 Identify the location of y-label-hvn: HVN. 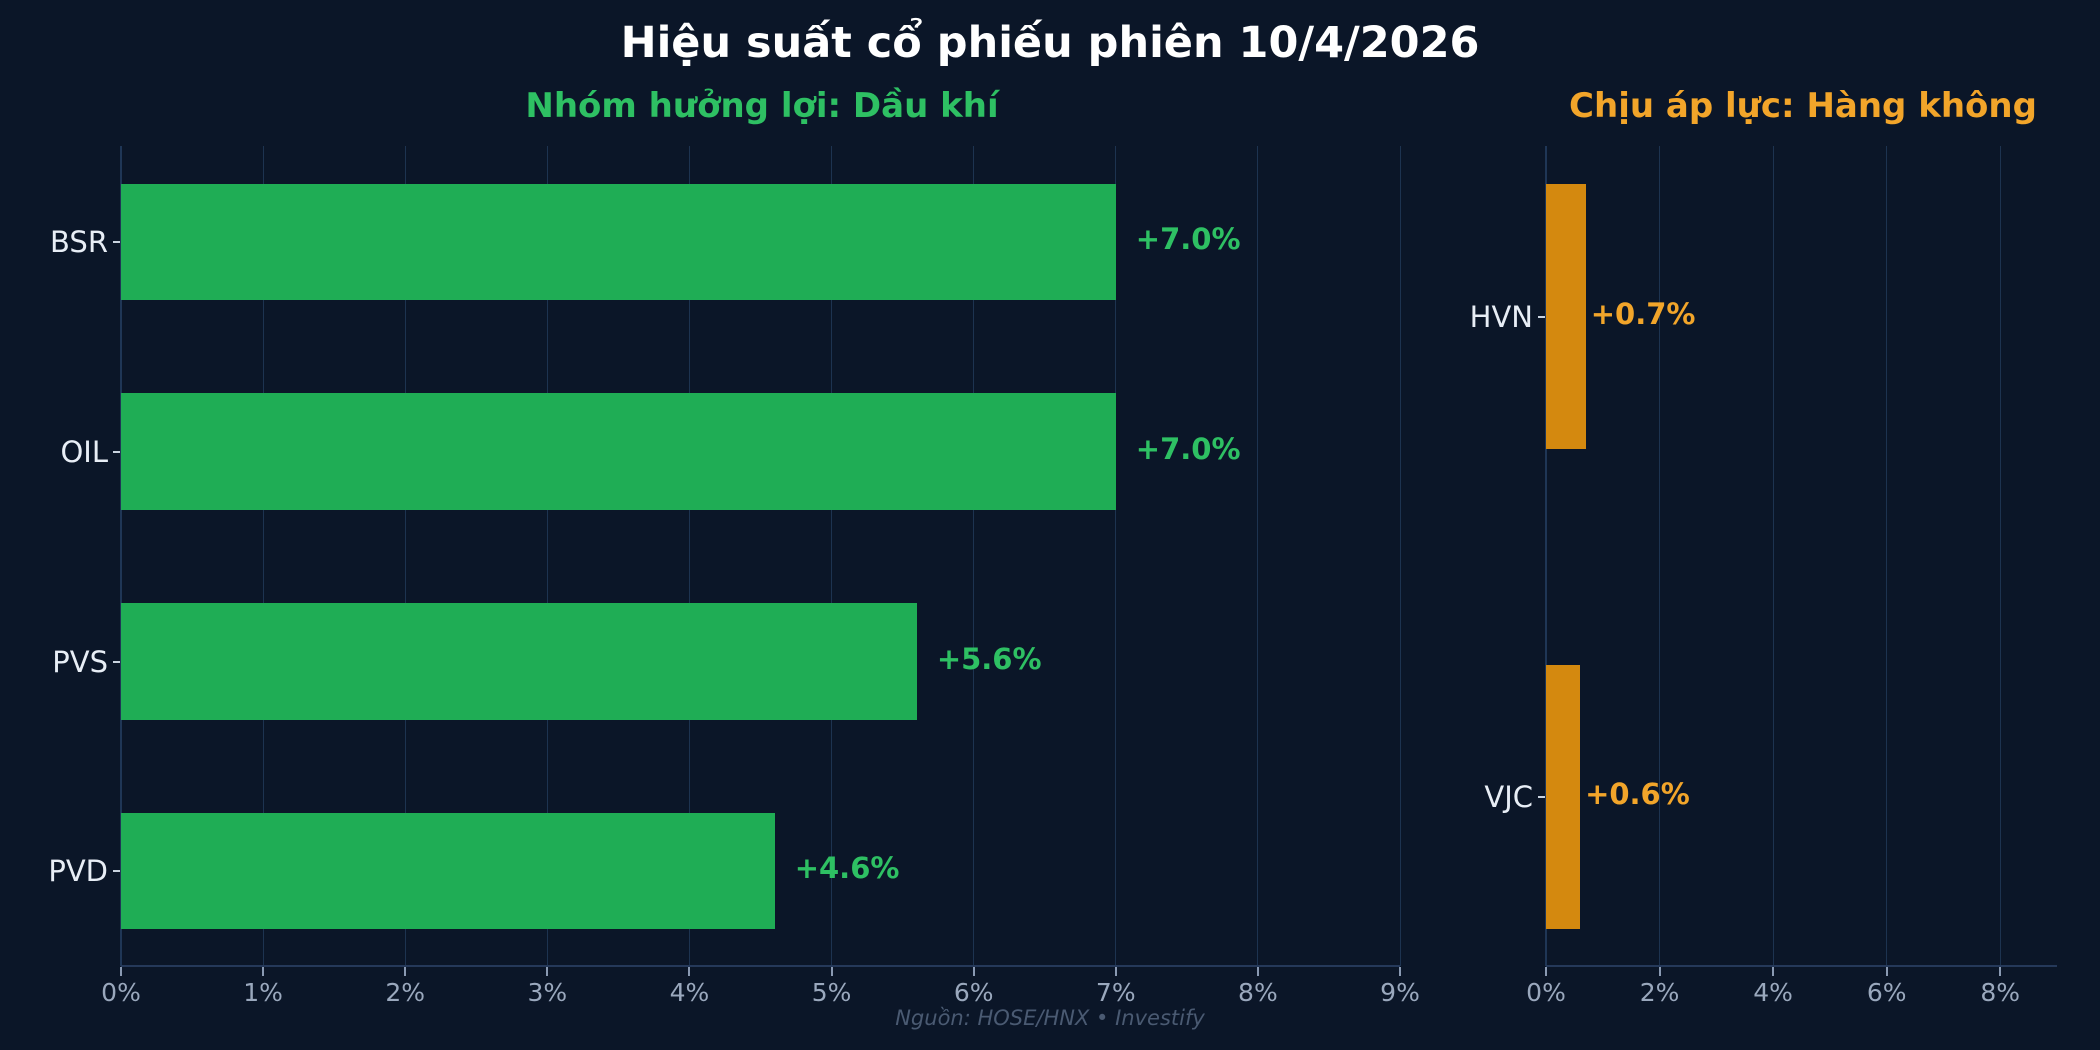
(1501, 316).